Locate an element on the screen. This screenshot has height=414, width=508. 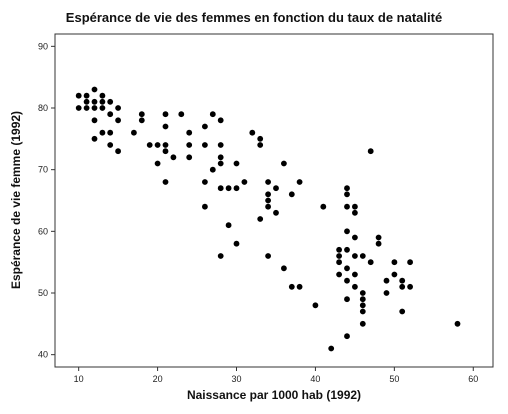
x-tick-label: 60 is located at coordinates (473, 379).